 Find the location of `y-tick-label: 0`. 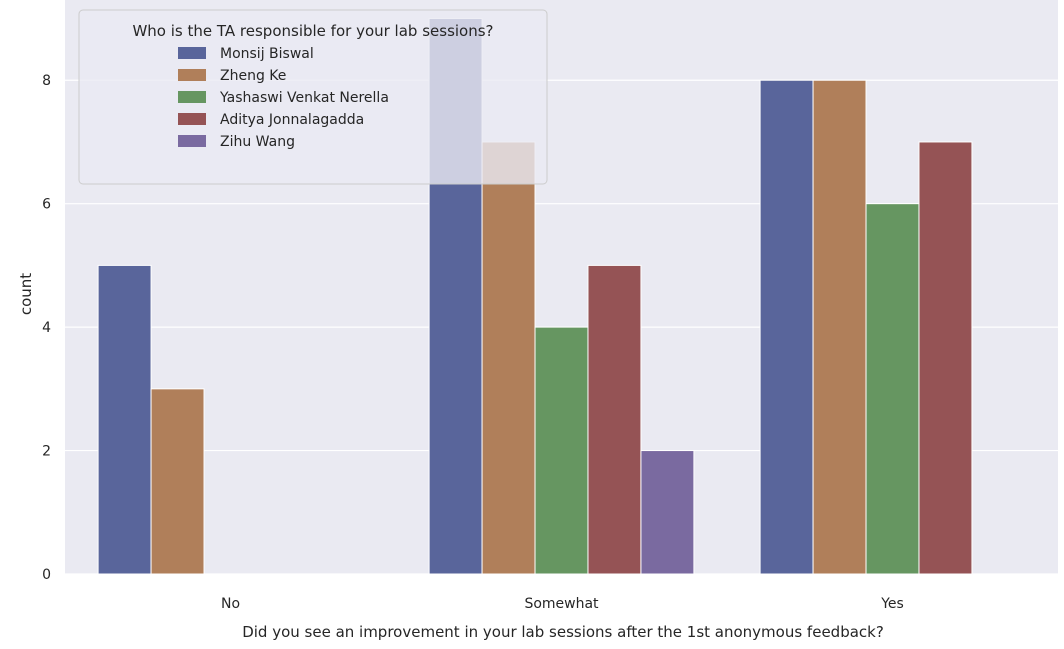

y-tick-label: 0 is located at coordinates (46, 575).